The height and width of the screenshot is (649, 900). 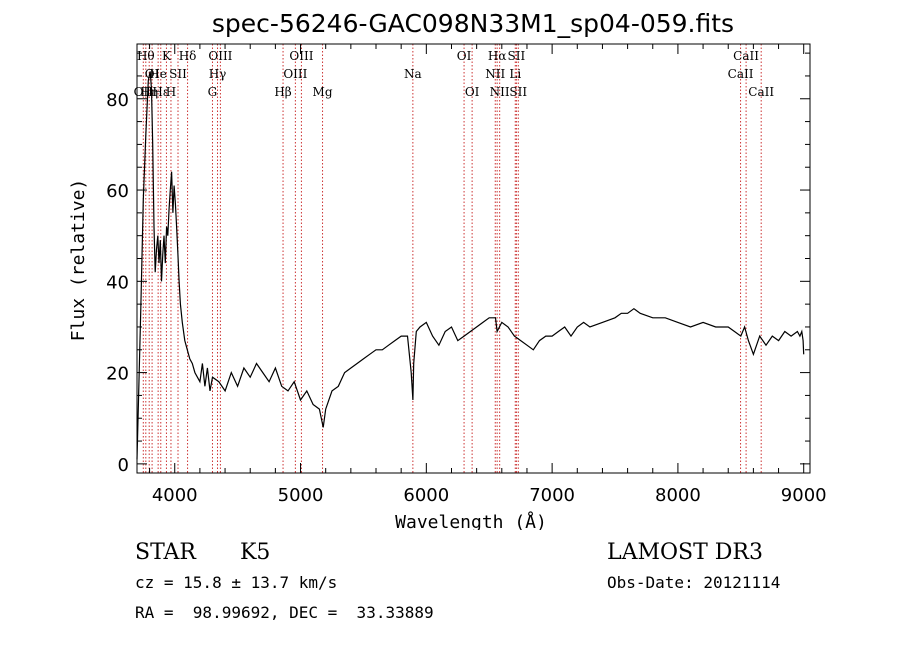 What do you see at coordinates (464, 56) in the screenshot?
I see `line-label-18: OI` at bounding box center [464, 56].